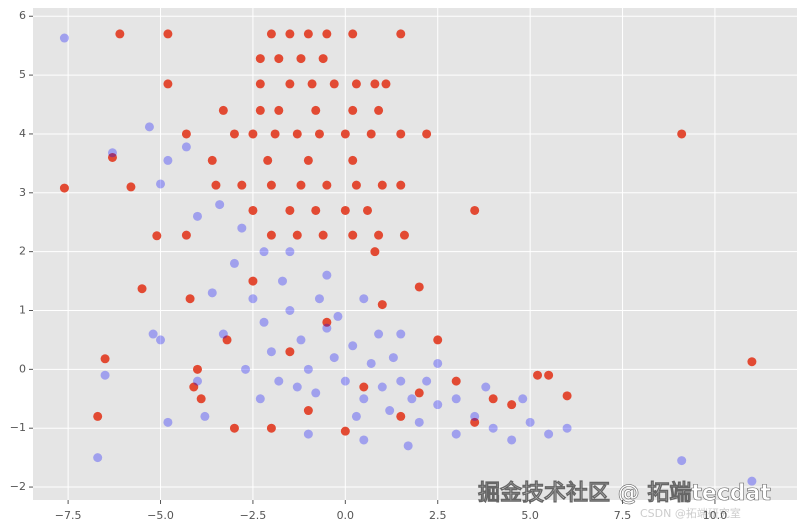 Image resolution: width=806 pixels, height=525 pixels. Describe the element at coordinates (22, 192) in the screenshot. I see `y-tick-label: 3` at that location.